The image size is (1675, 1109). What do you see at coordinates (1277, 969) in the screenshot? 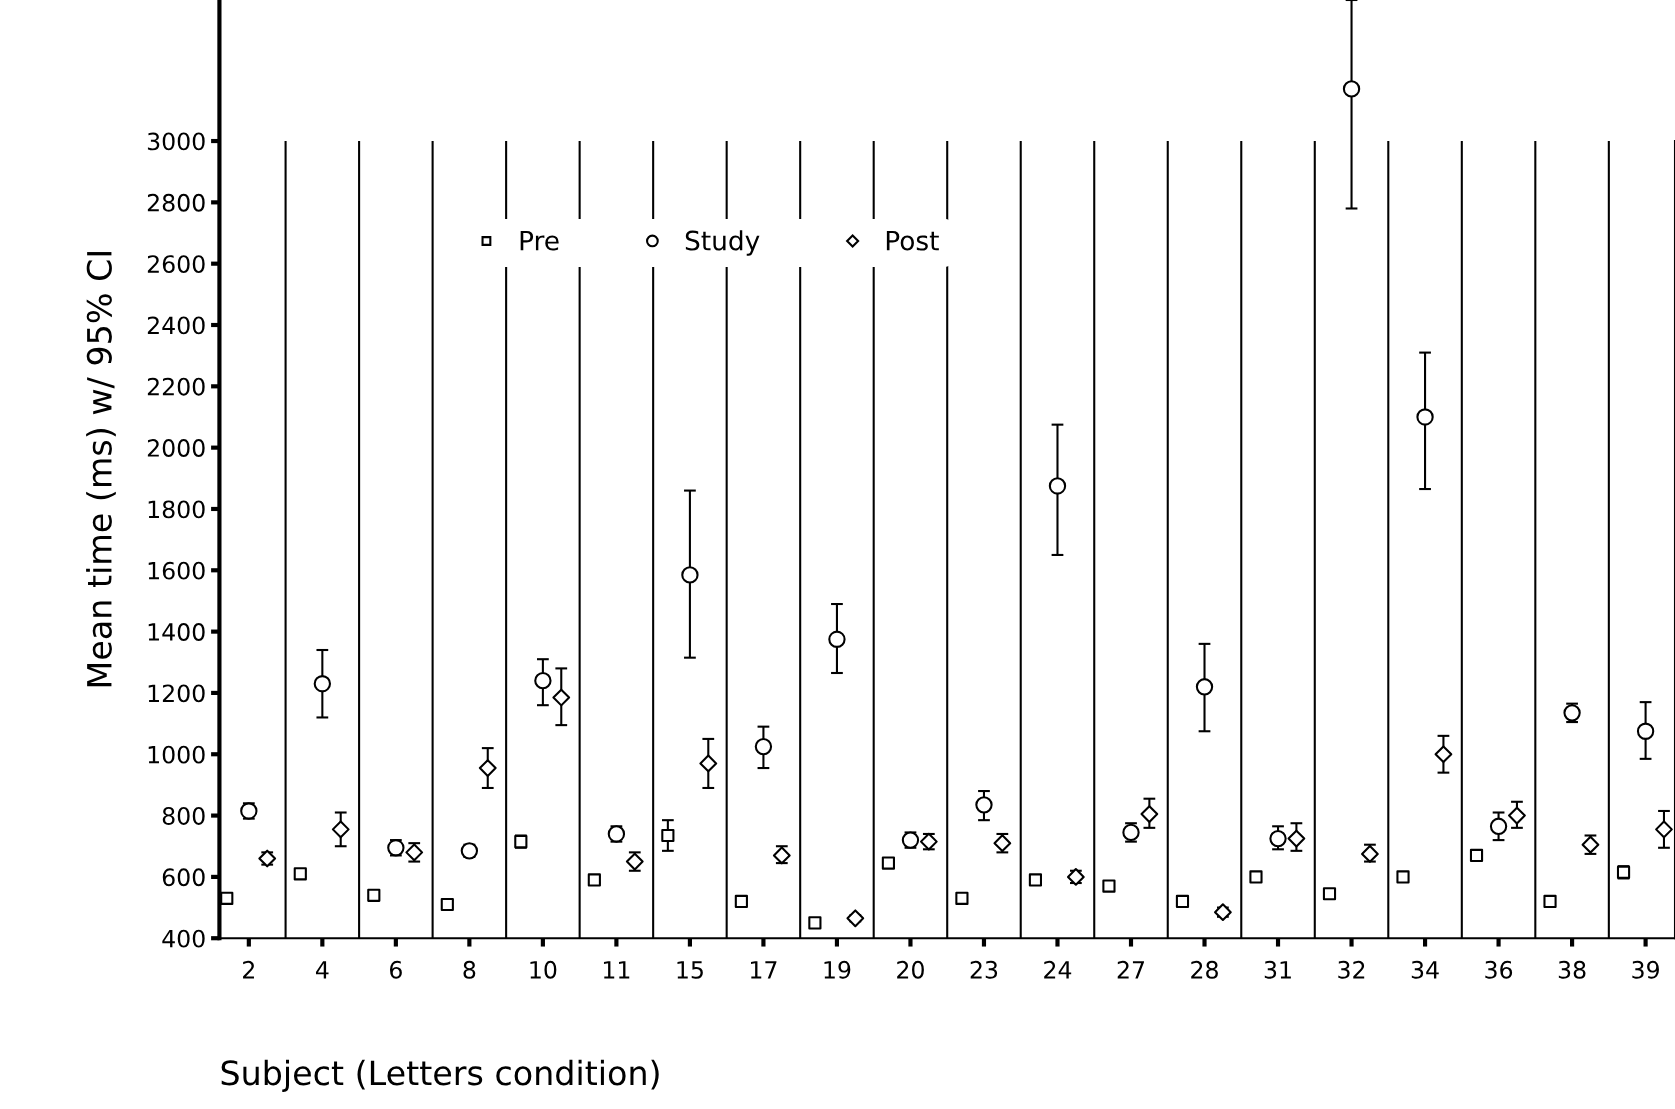
I see `x-tick-label: 31` at bounding box center [1277, 969].